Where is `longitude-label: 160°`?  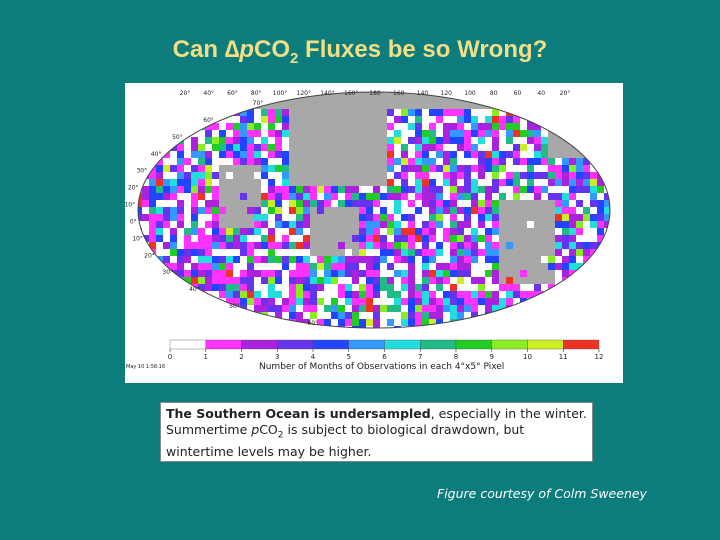 longitude-label: 160° is located at coordinates (351, 93).